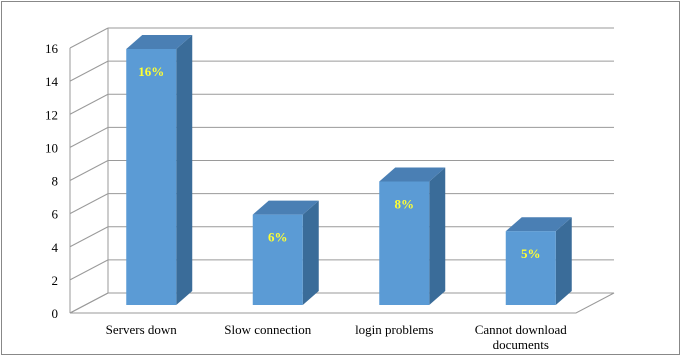 The image size is (683, 358). I want to click on x-tick-label-line: login problems, so click(394, 329).